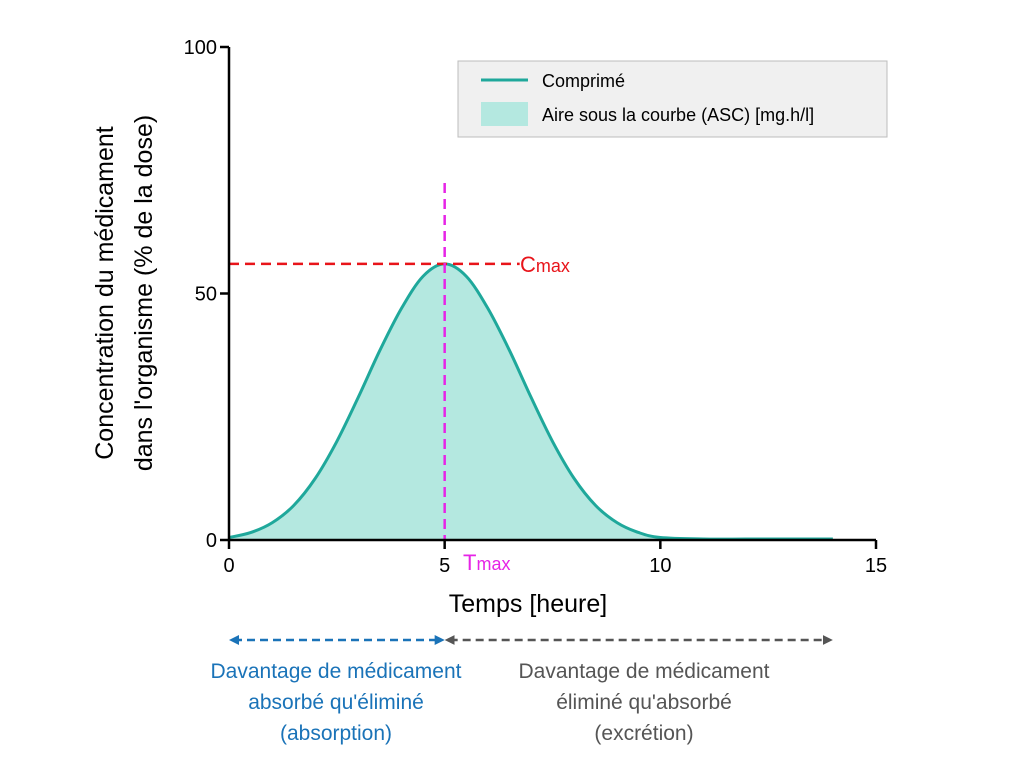 The image size is (1024, 768). Describe the element at coordinates (144, 293) in the screenshot. I see `y-axis-title-line2: dans l'organisme (% de la dose)` at that location.